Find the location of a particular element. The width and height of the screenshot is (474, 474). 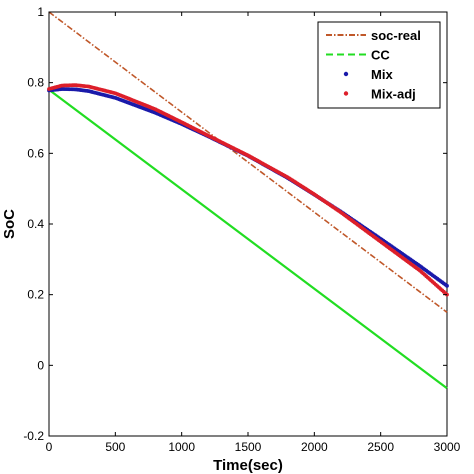

legend-entry-mix-adj-label: Mix-adj is located at coordinates (393, 94).